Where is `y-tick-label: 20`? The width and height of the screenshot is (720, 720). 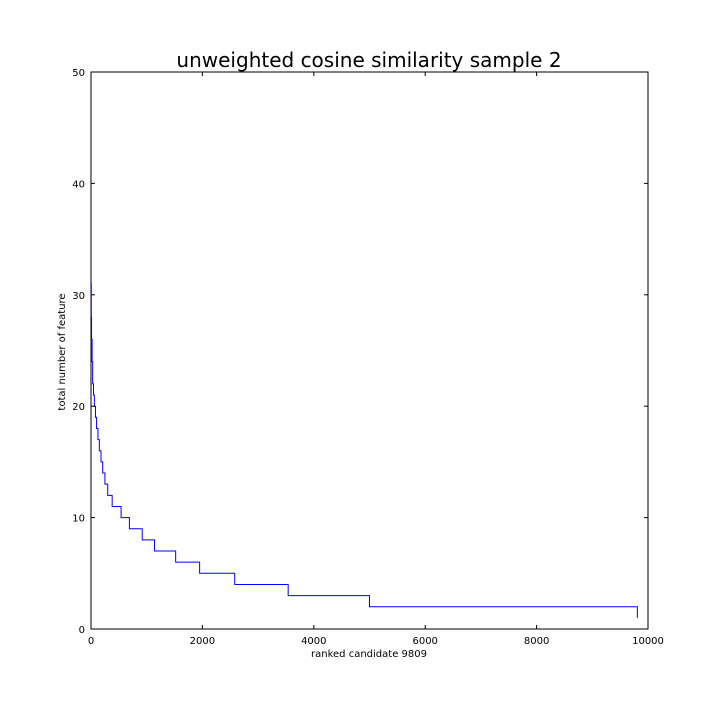
y-tick-label: 20 is located at coordinates (78, 407).